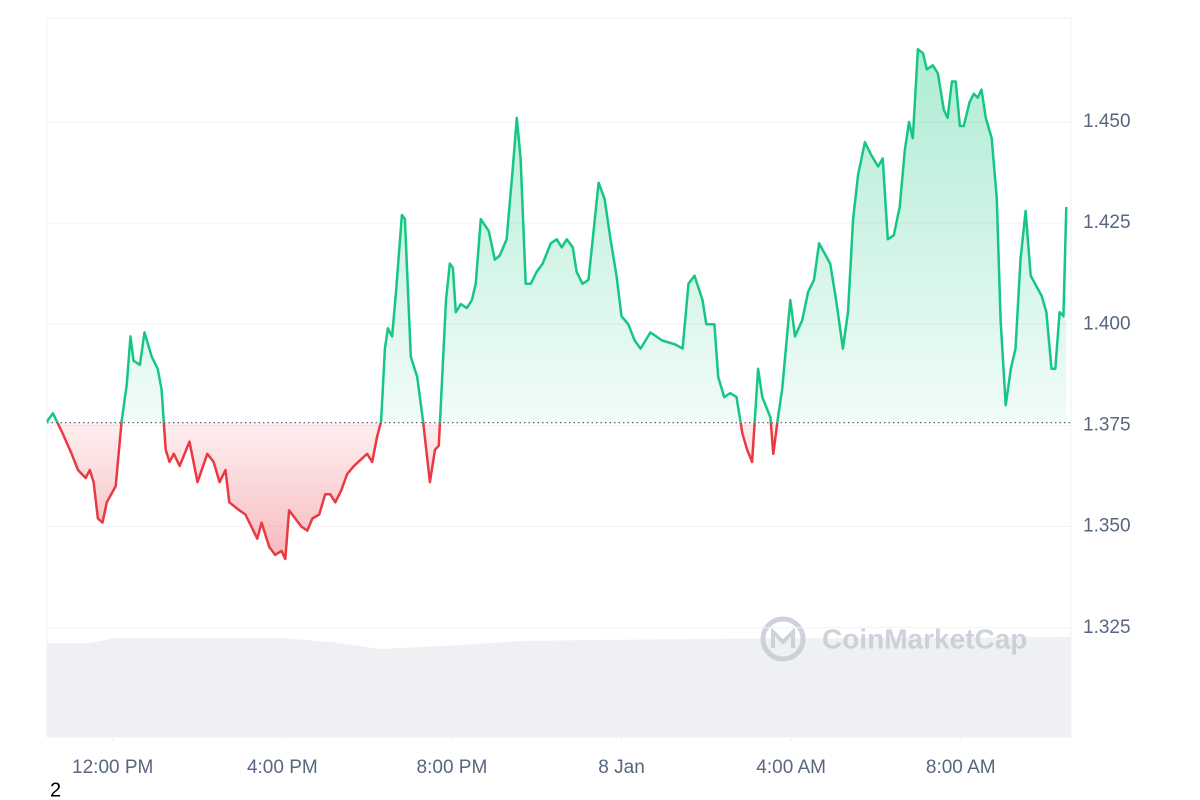  Describe the element at coordinates (559, 687) in the screenshot. I see `volume-area` at that location.